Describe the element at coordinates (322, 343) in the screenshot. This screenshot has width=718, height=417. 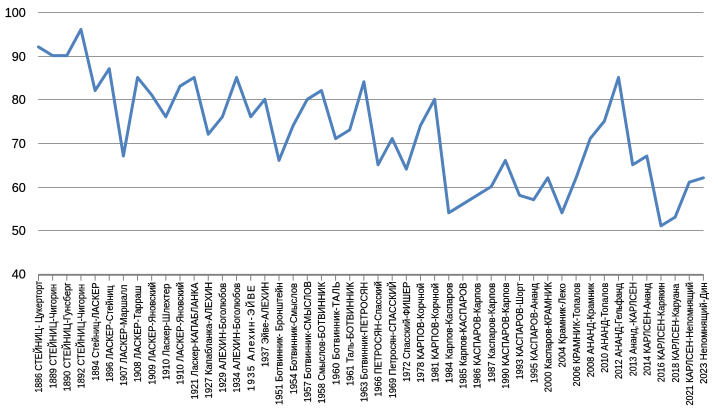
I see `svg-text: 1958 Смыслов-БОТВИННИК` at that location.